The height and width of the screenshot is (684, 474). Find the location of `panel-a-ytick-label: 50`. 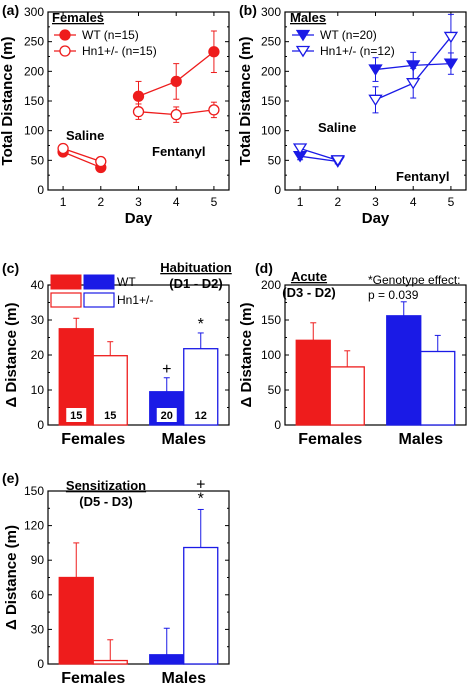

panel-a-ytick-label: 50 is located at coordinates (38, 160).